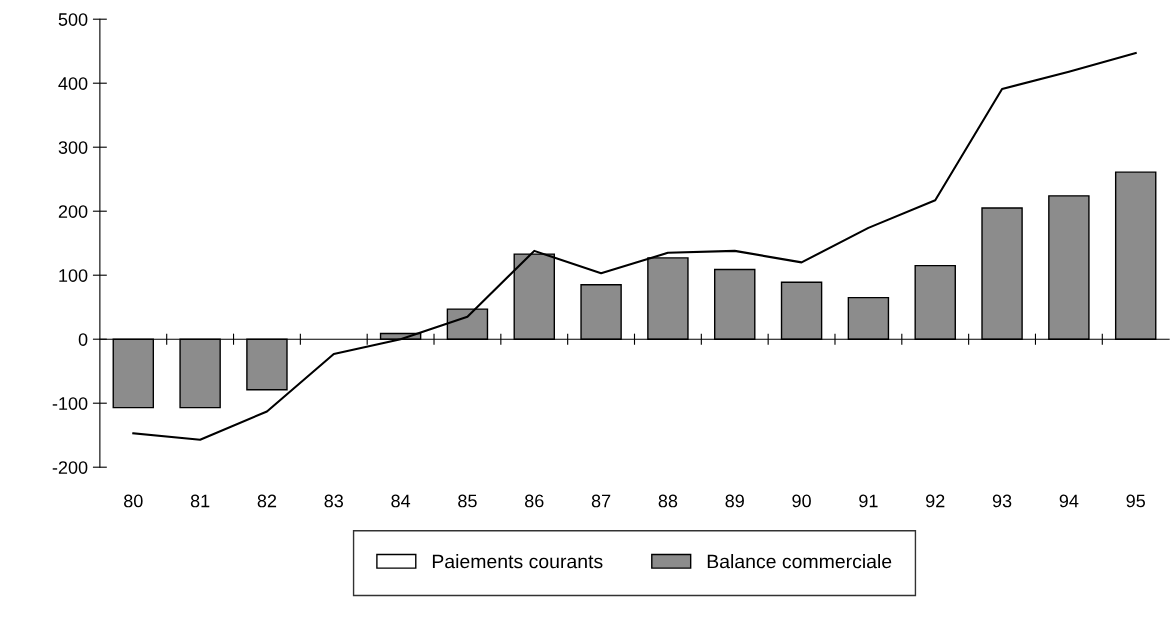  Describe the element at coordinates (401, 501) in the screenshot. I see `x-tick-label: 84` at that location.